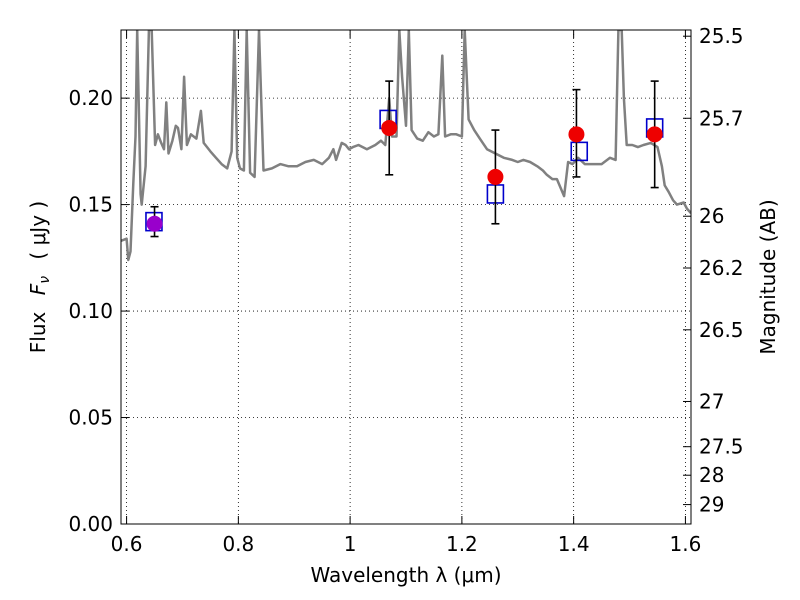  What do you see at coordinates (711, 505) in the screenshot?
I see `y2-tick-label: 29` at bounding box center [711, 505].